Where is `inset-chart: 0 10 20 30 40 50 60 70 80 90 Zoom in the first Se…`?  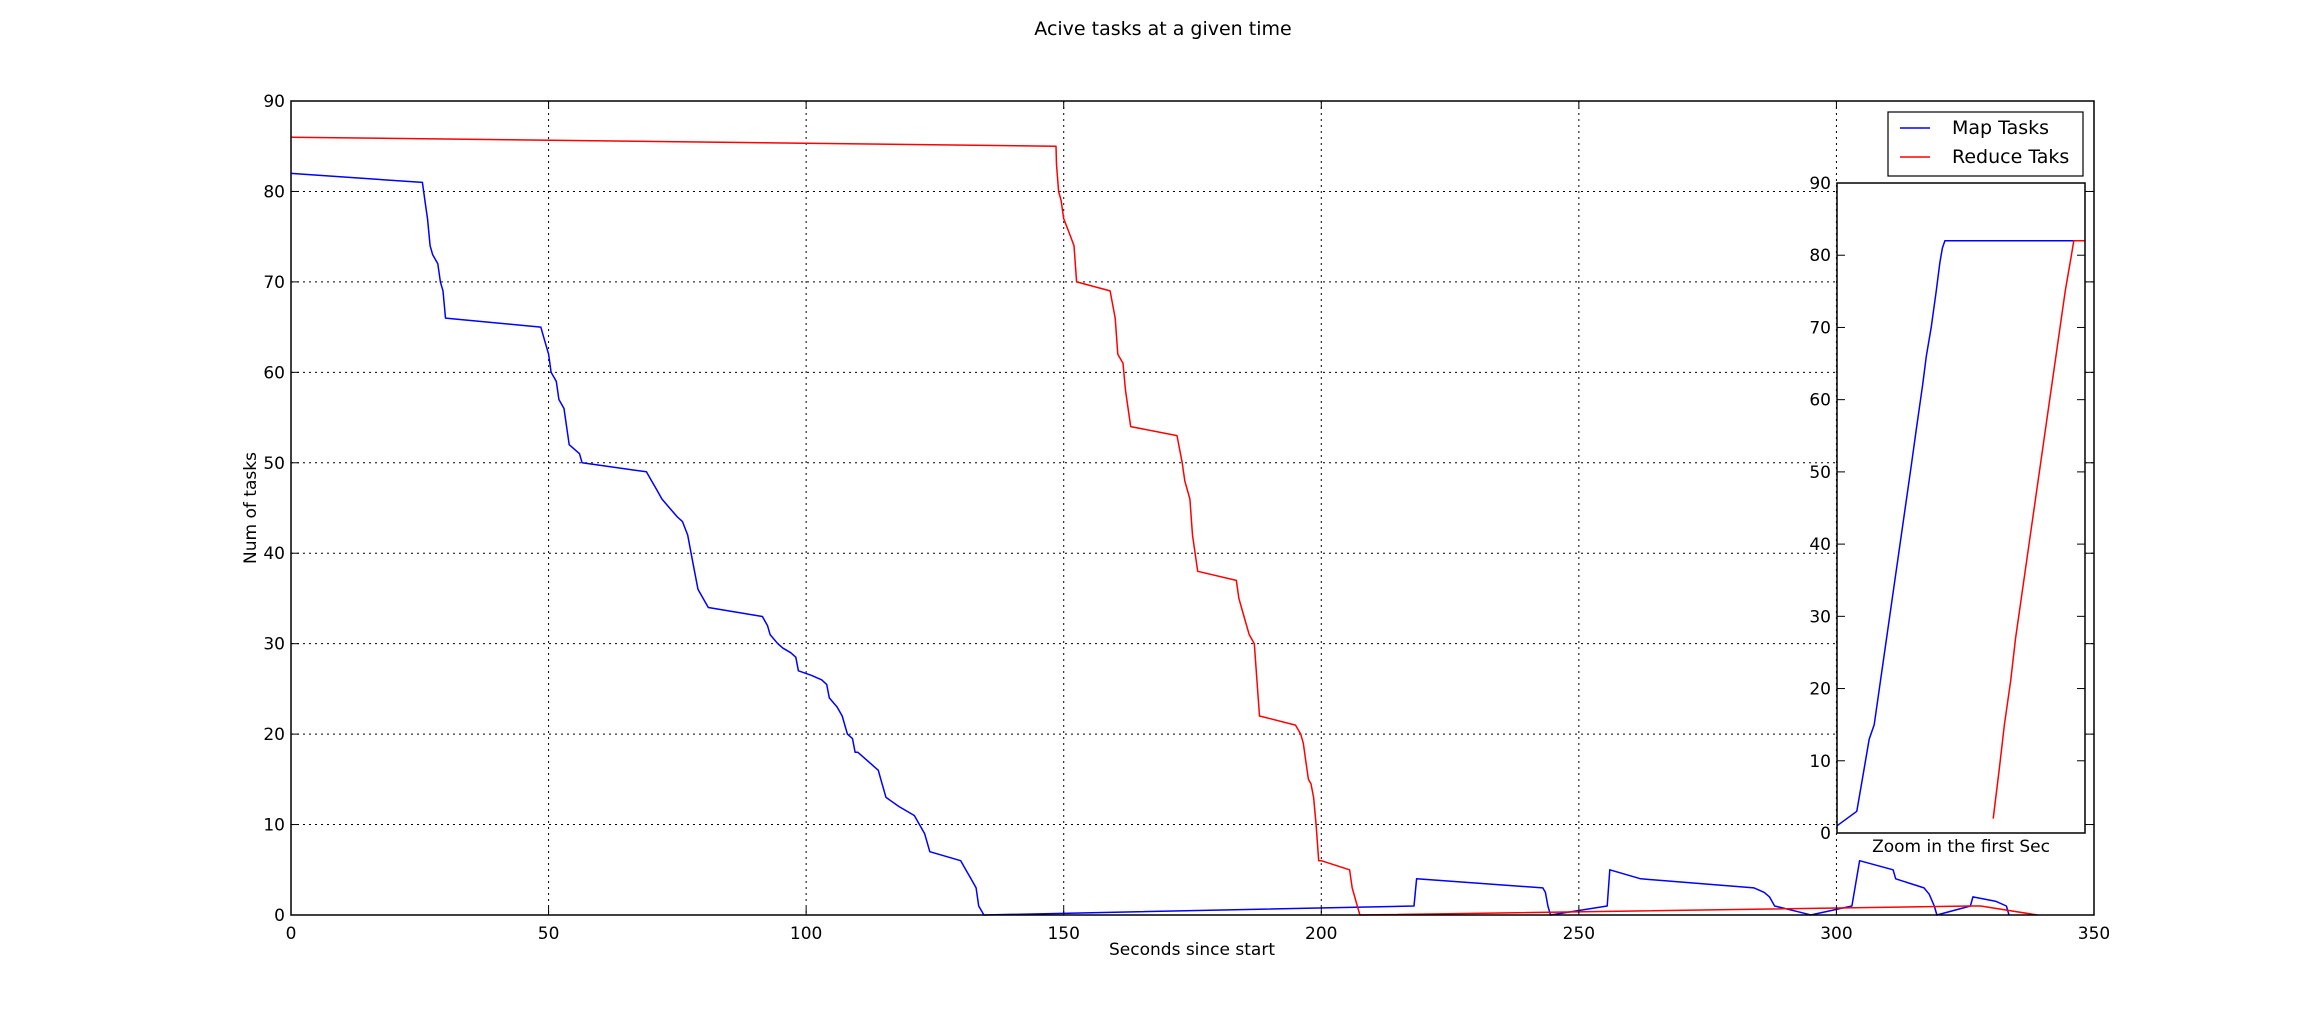
inset-chart: 0 10 20 30 40 50 60 70 80 90 Zoom in the first Se… is located at coordinates (1947, 515).